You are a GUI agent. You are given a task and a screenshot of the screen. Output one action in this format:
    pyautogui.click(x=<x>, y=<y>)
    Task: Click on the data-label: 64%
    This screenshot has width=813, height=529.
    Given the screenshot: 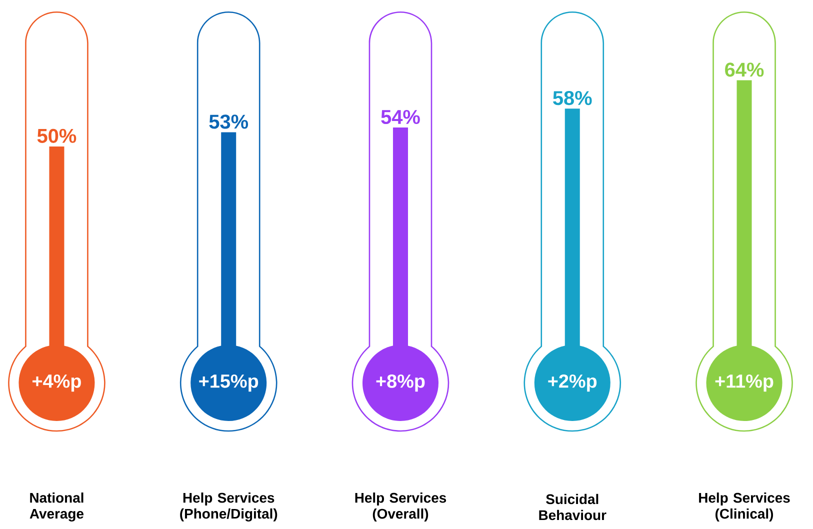 What is the action you would take?
    pyautogui.click(x=744, y=69)
    